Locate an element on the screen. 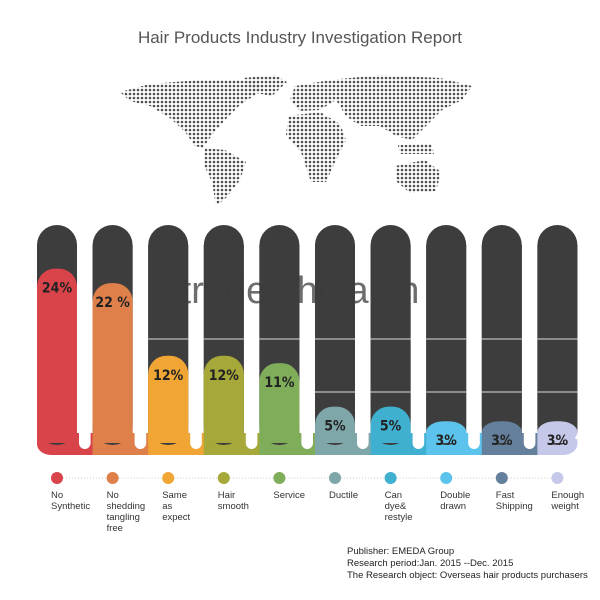 The height and width of the screenshot is (600, 600). category-label-line: Hair is located at coordinates (226, 495).